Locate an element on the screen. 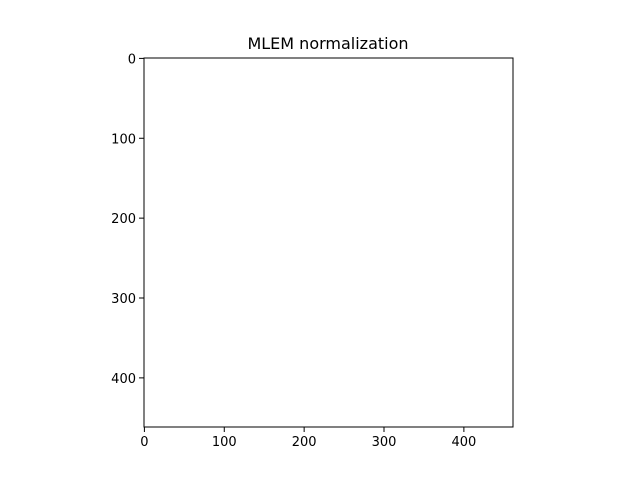 Image resolution: width=640 pixels, height=484 pixels. x-tick-label: 100 is located at coordinates (224, 442).